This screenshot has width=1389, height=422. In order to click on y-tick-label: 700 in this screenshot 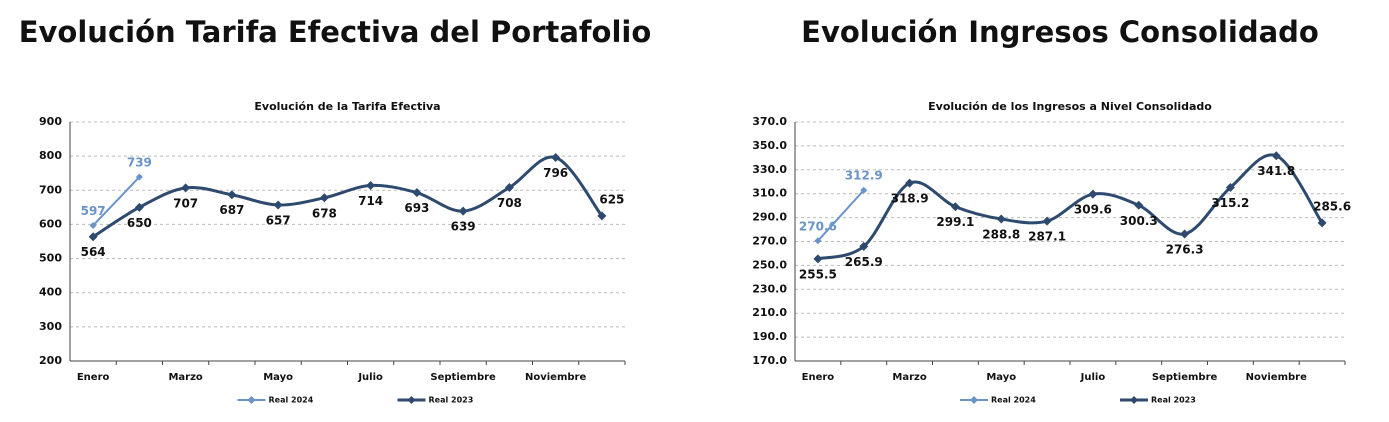, I will do `click(50, 189)`.